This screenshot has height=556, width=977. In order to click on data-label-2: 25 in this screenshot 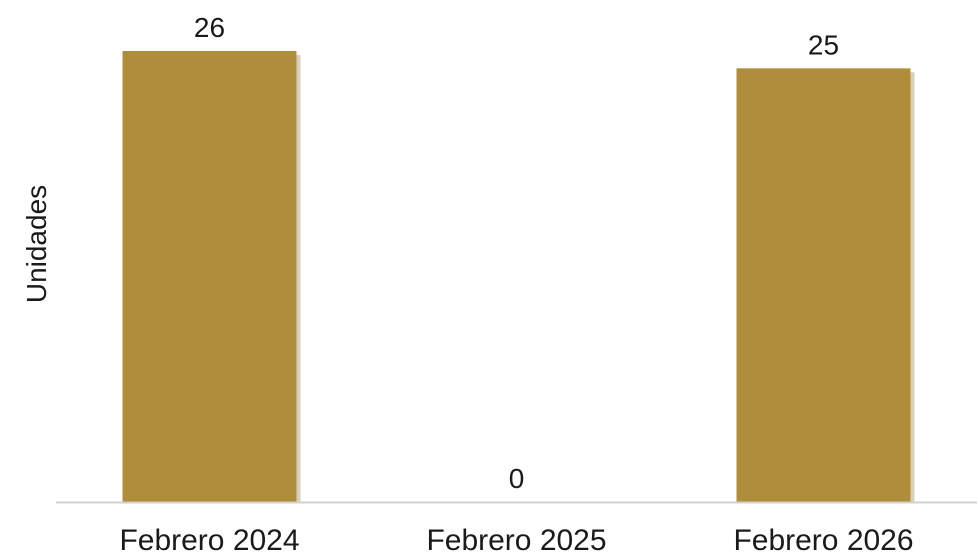, I will do `click(823, 44)`.